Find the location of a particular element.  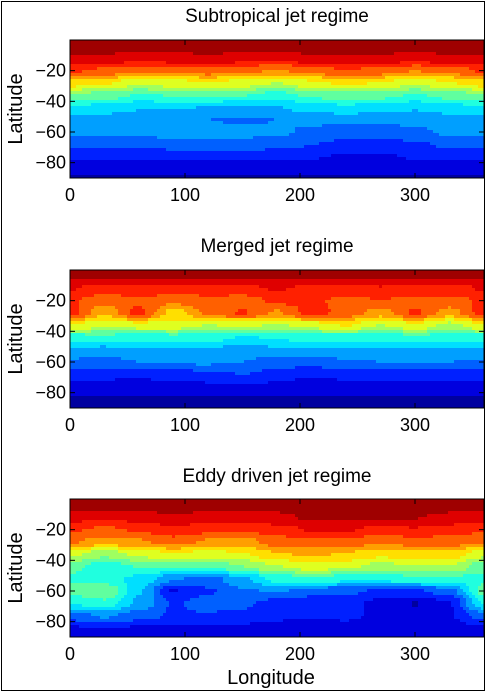

y-axis-label-2: Latitude is located at coordinates (16, 338).